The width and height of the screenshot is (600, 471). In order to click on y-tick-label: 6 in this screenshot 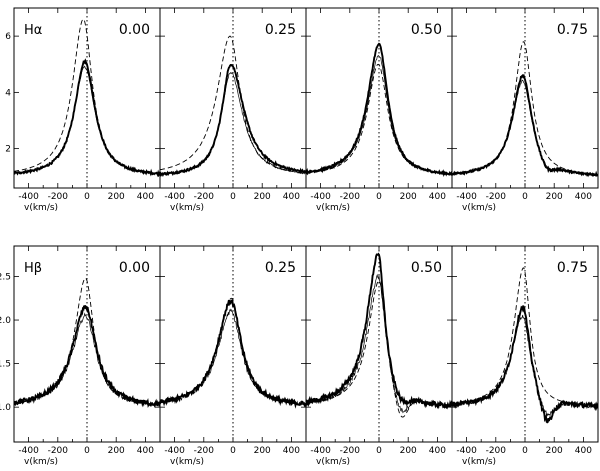, I will do `click(8, 37)`.